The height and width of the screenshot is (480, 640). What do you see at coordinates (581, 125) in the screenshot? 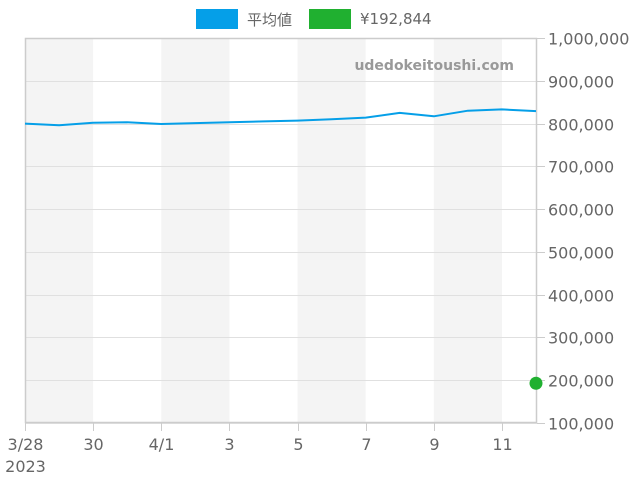
I see `y-tick-label: 800,000` at bounding box center [581, 125].